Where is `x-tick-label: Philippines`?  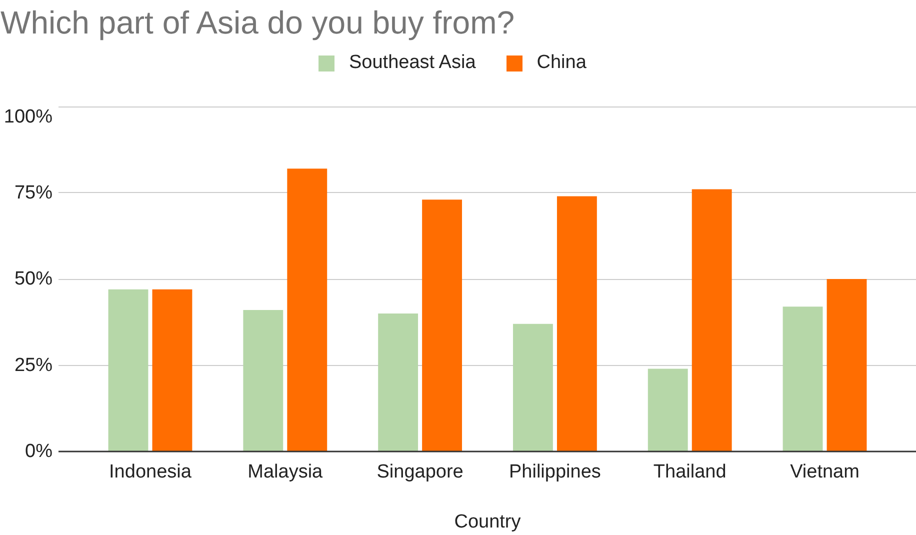
x-tick-label: Philippines is located at coordinates (555, 472).